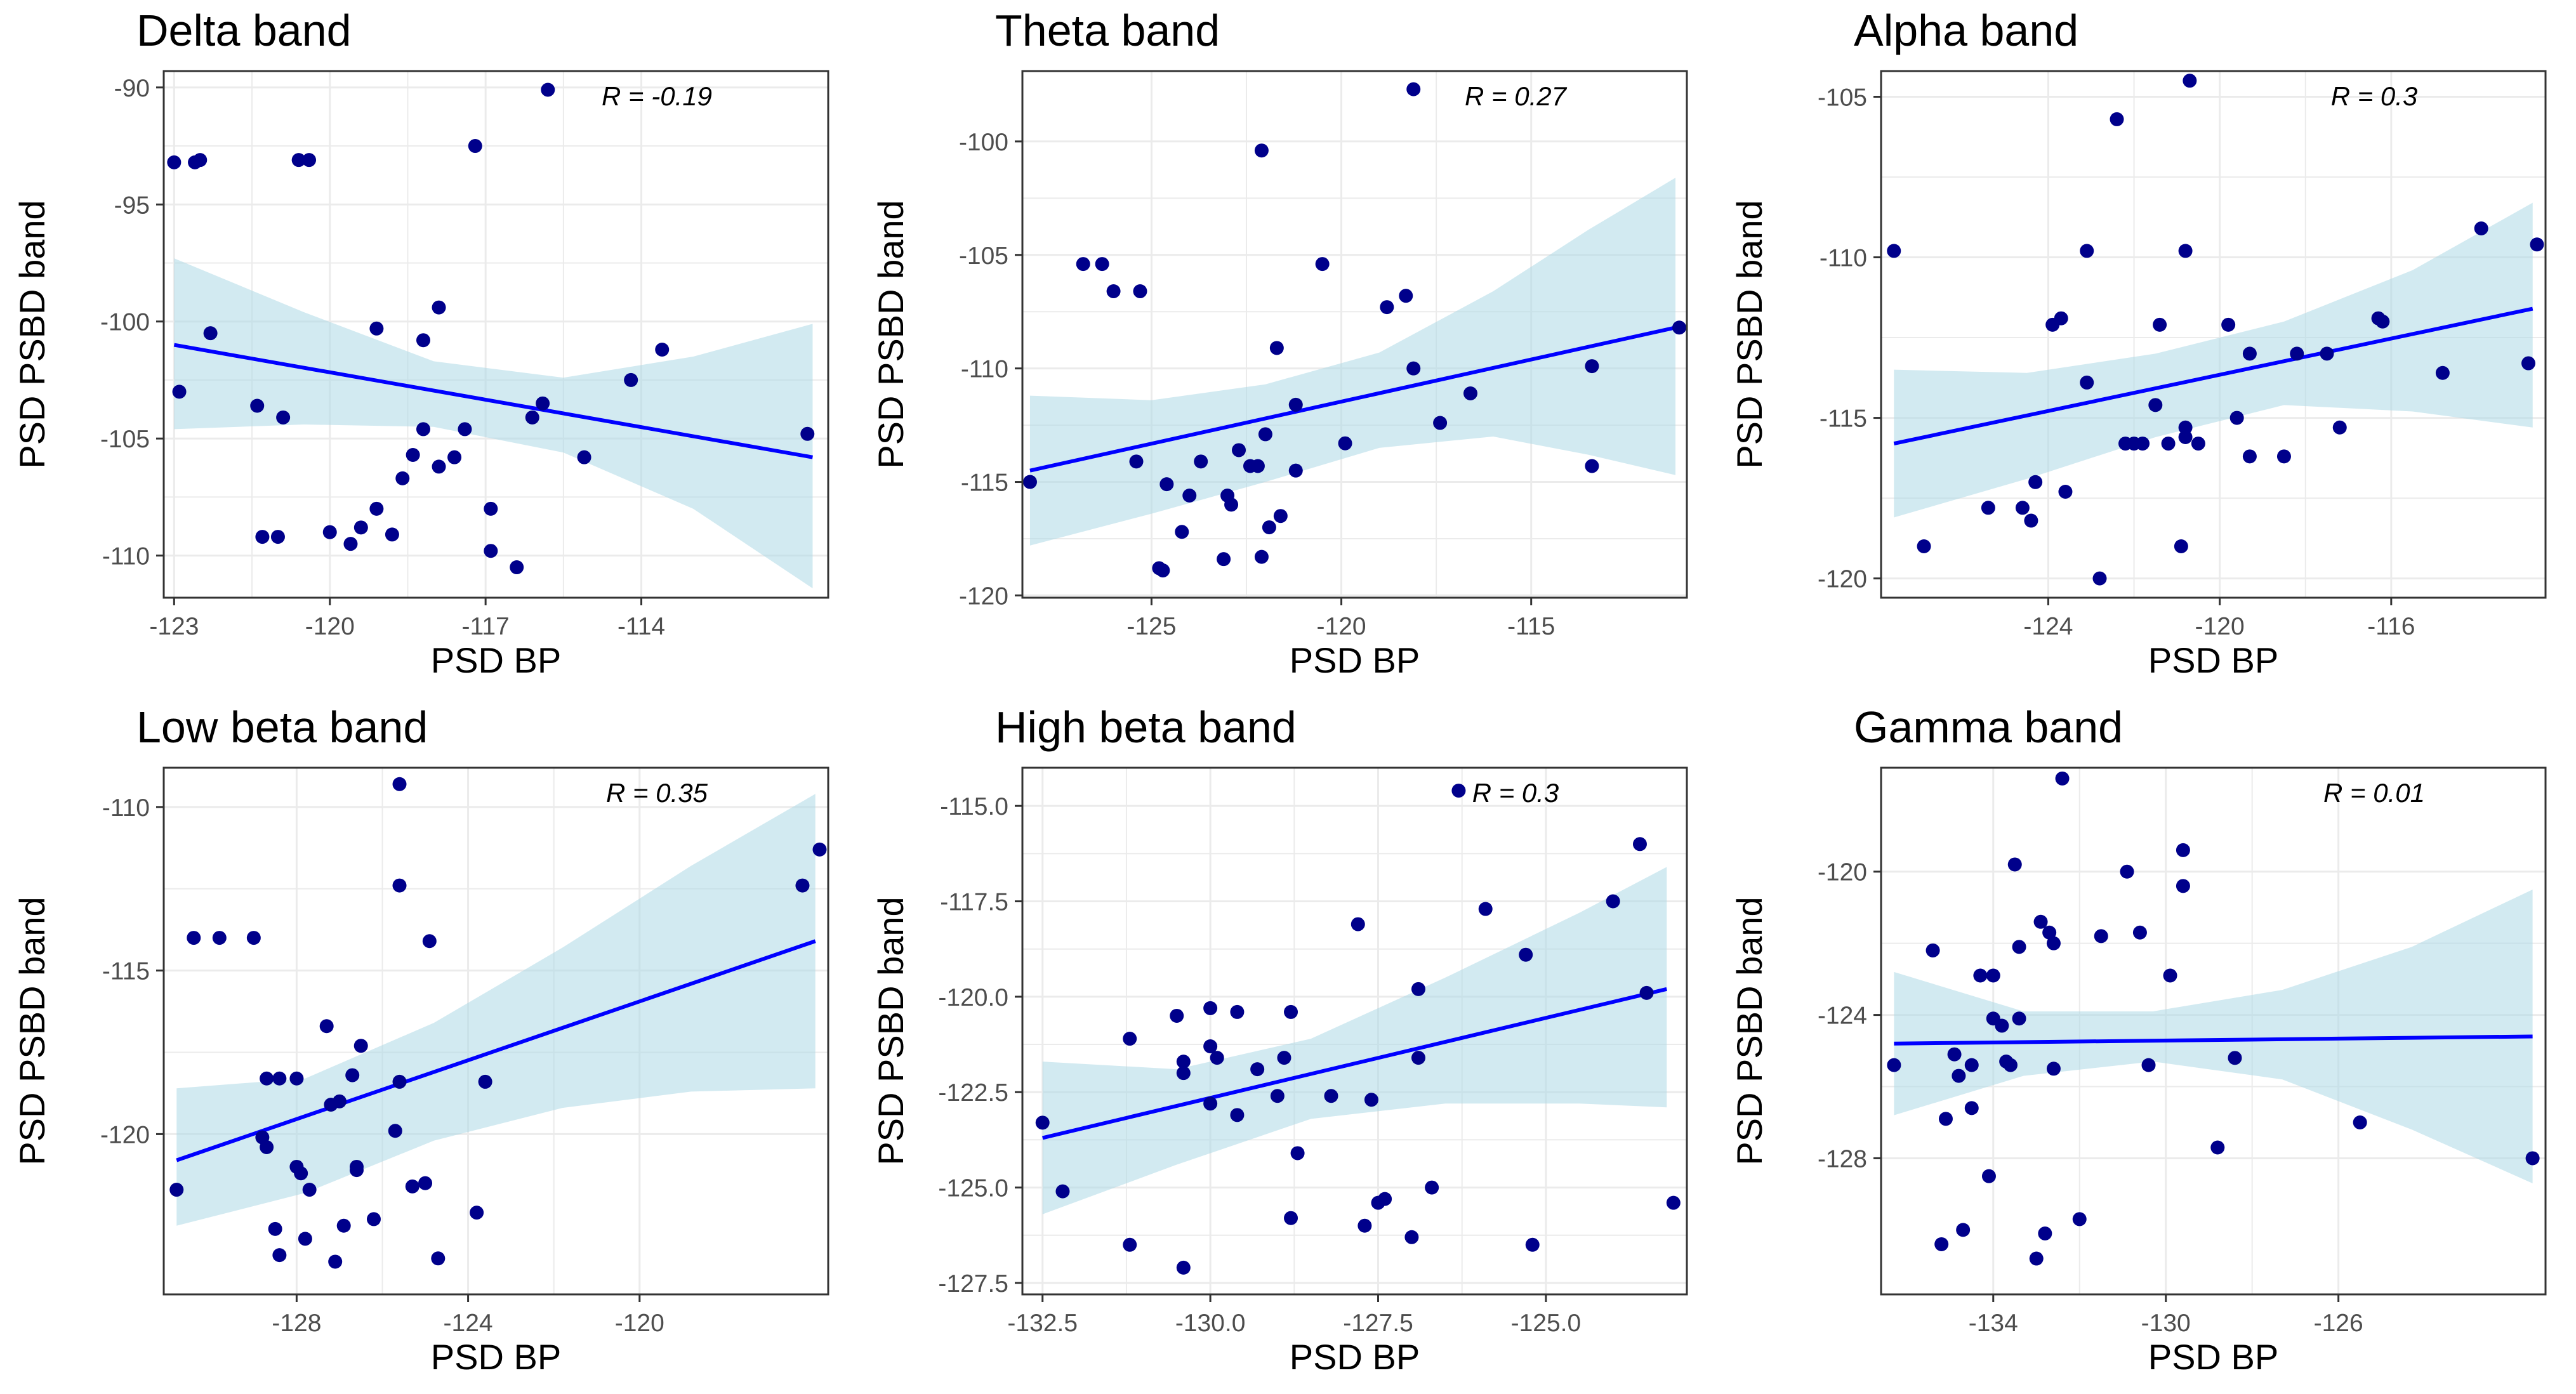 The width and height of the screenshot is (2576, 1394). What do you see at coordinates (2048, 626) in the screenshot?
I see `x-tick-label: -124` at bounding box center [2048, 626].